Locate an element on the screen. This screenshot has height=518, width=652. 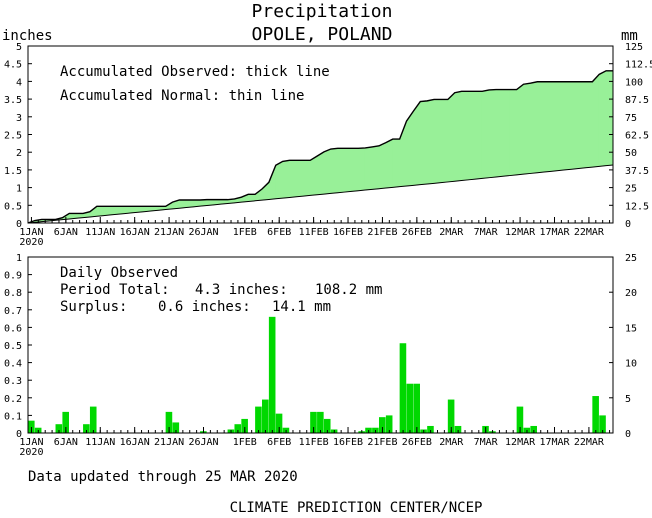
y-tick-label-left: 1 is located at coordinates (19, 258).